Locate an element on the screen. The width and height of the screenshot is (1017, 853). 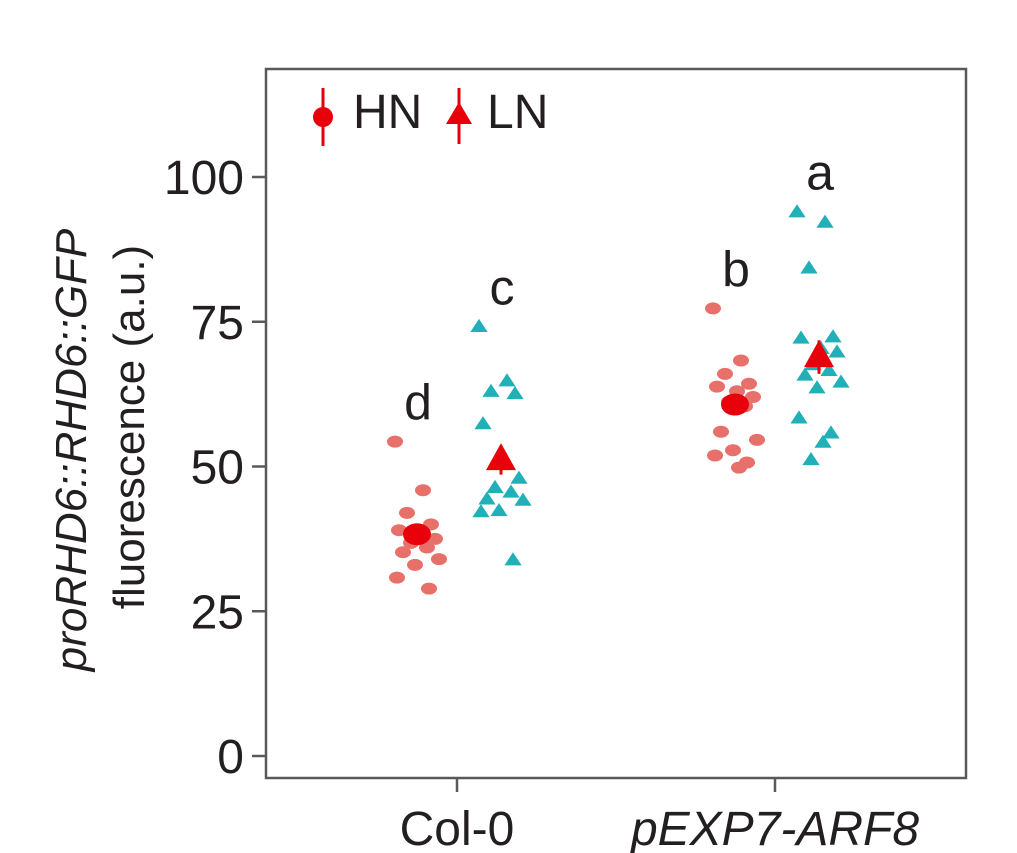
legend-ln-triangle-icon is located at coordinates (459, 113).